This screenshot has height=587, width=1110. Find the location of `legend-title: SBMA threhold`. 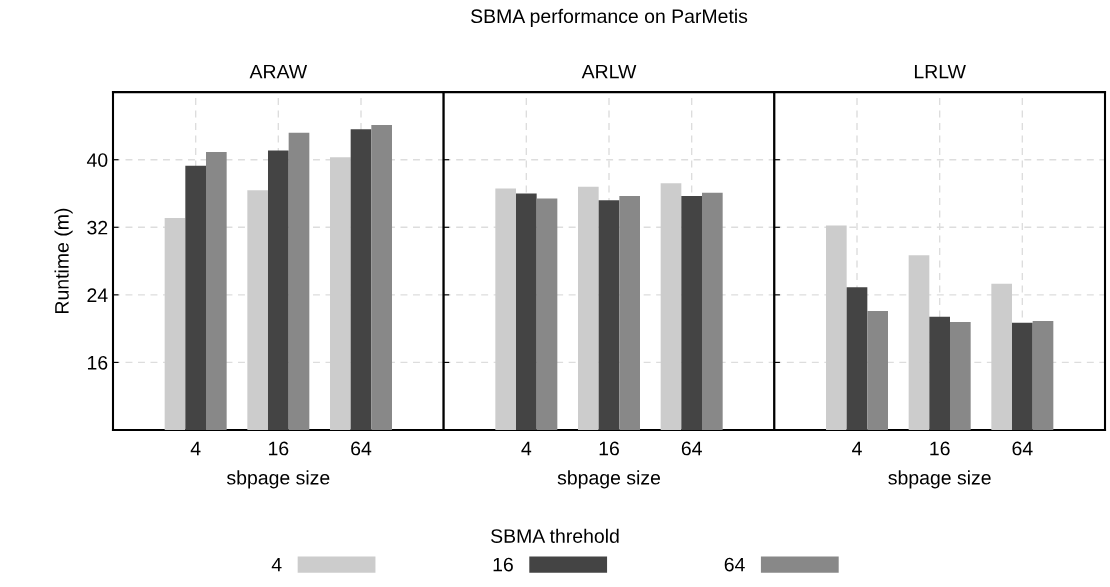

legend-title: SBMA threhold is located at coordinates (555, 535).